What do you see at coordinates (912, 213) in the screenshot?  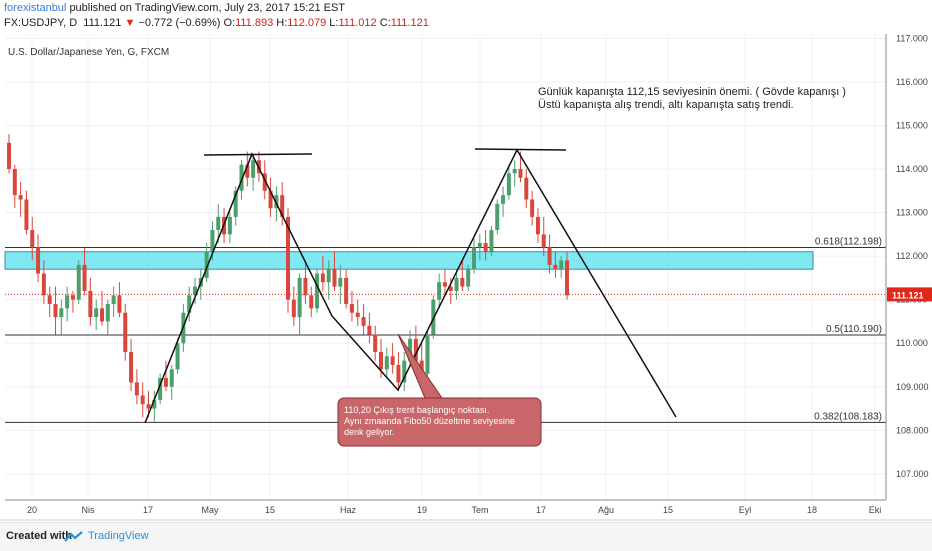 I see `y-tick-label: 113.000` at bounding box center [912, 213].